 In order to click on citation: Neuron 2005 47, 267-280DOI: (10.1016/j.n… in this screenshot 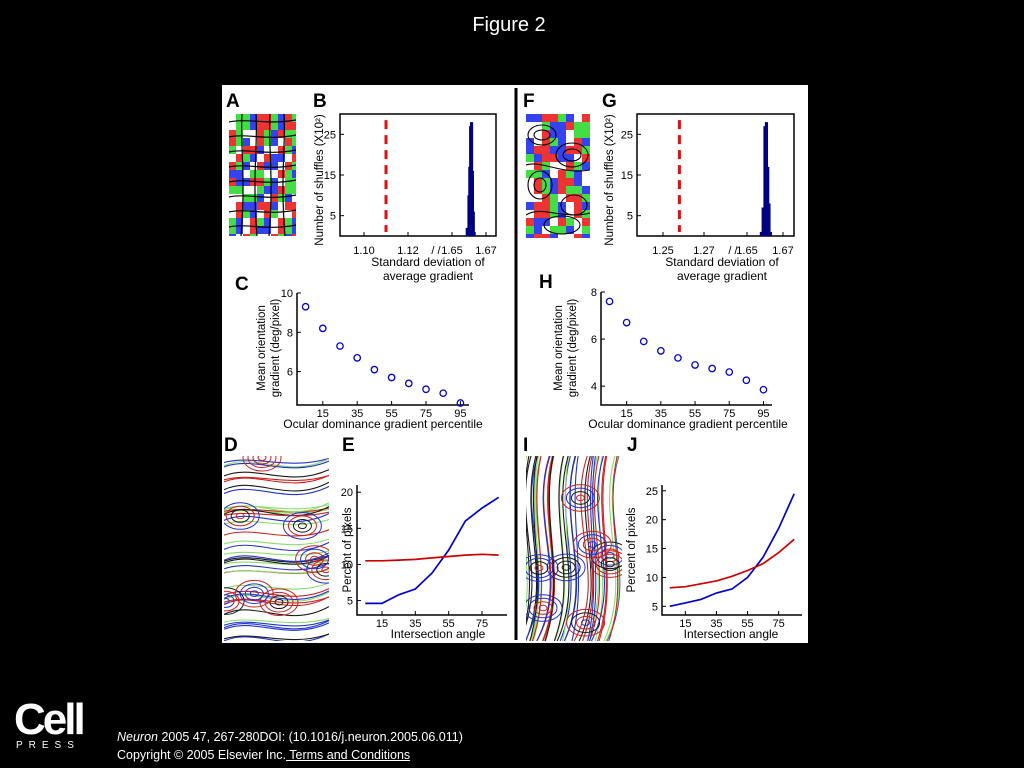, I will do `click(290, 737)`.